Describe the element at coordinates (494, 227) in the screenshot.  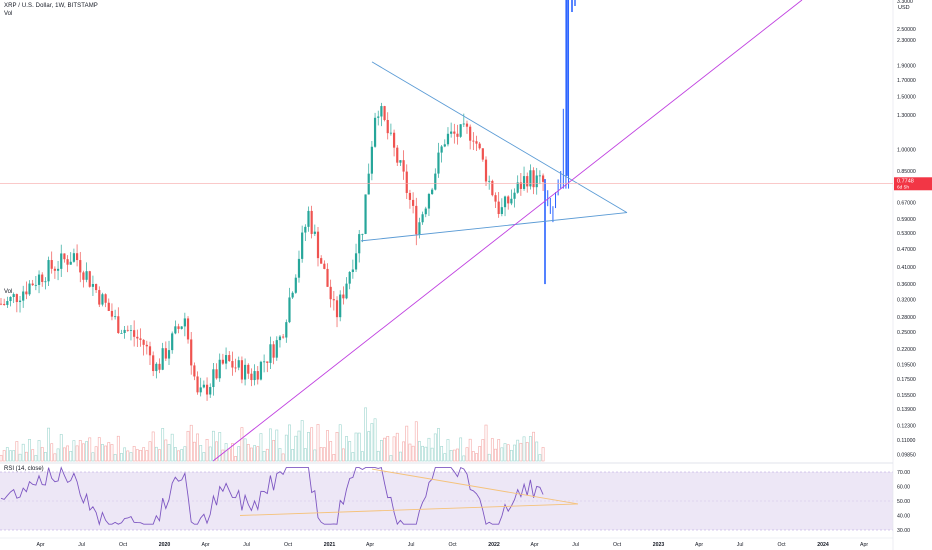
I see `triangle-lower-line` at that location.